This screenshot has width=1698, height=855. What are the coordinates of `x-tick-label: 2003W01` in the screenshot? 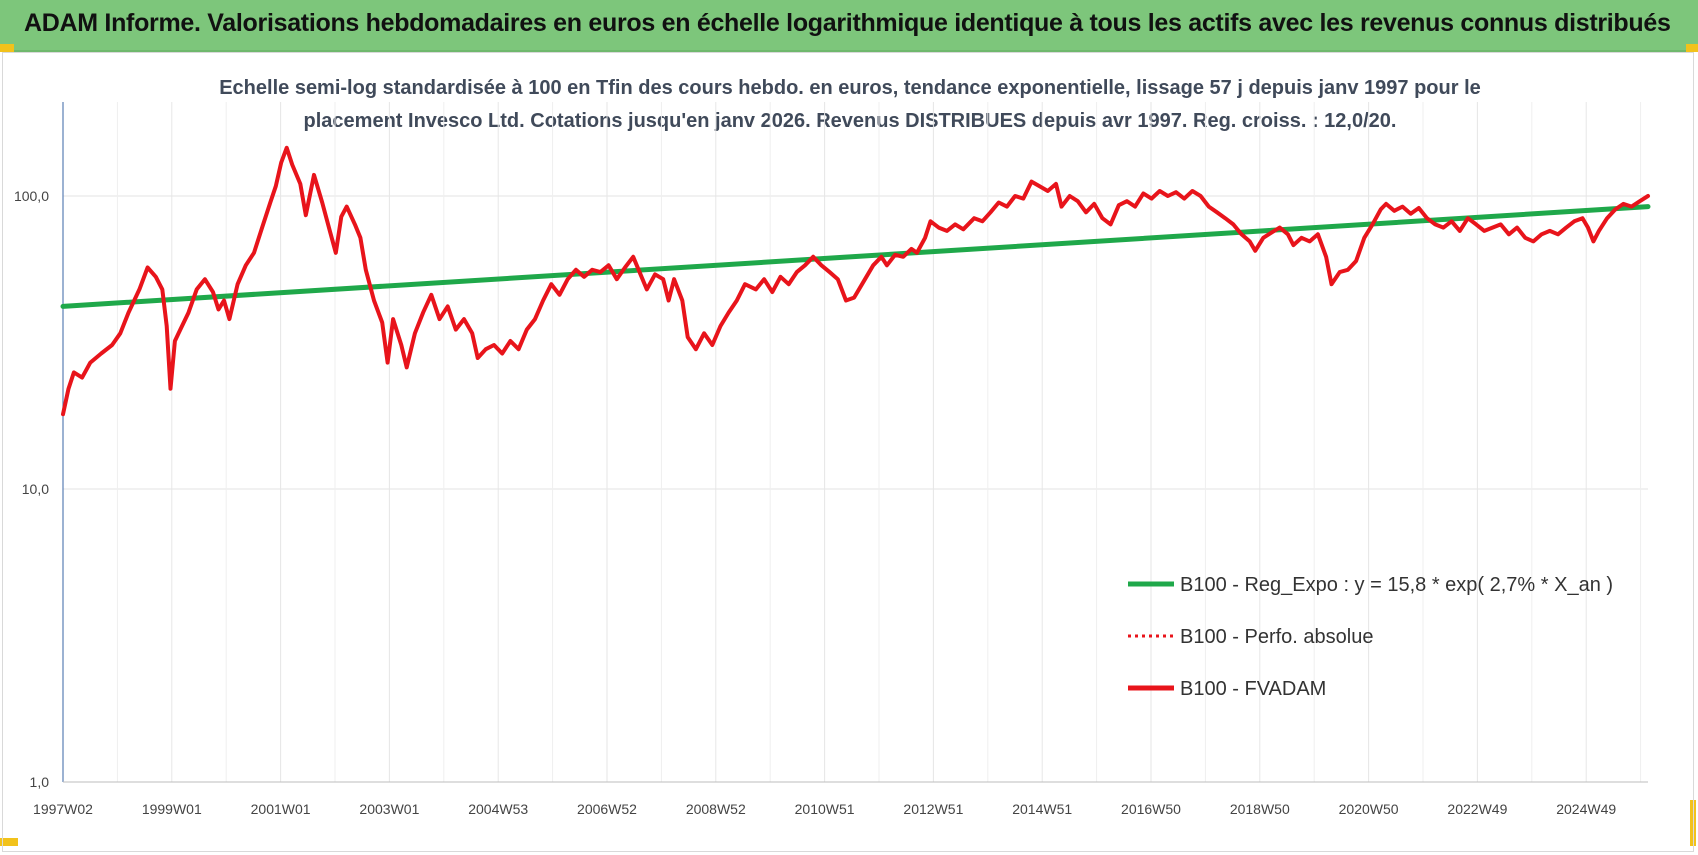 It's located at (389, 809).